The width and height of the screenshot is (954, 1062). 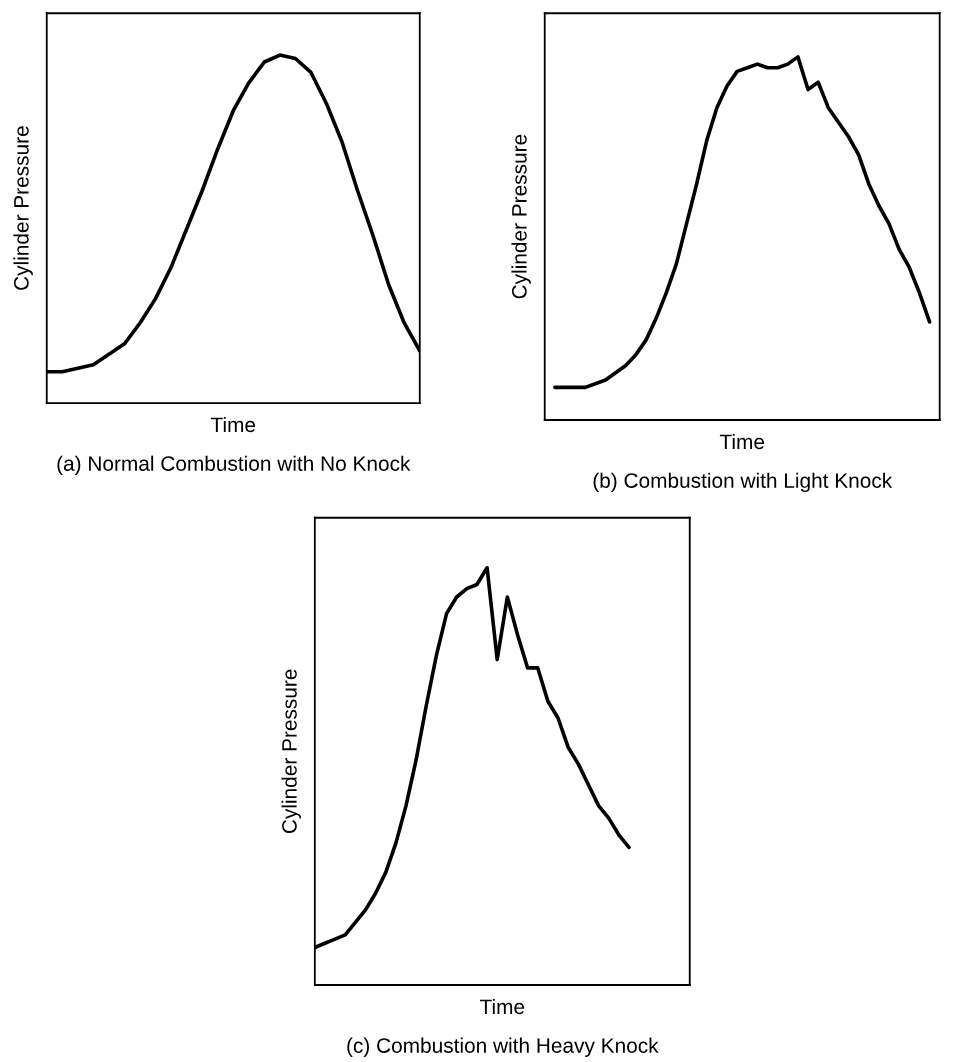 What do you see at coordinates (743, 482) in the screenshot?
I see `text: (b) Combustion with Light Knock` at bounding box center [743, 482].